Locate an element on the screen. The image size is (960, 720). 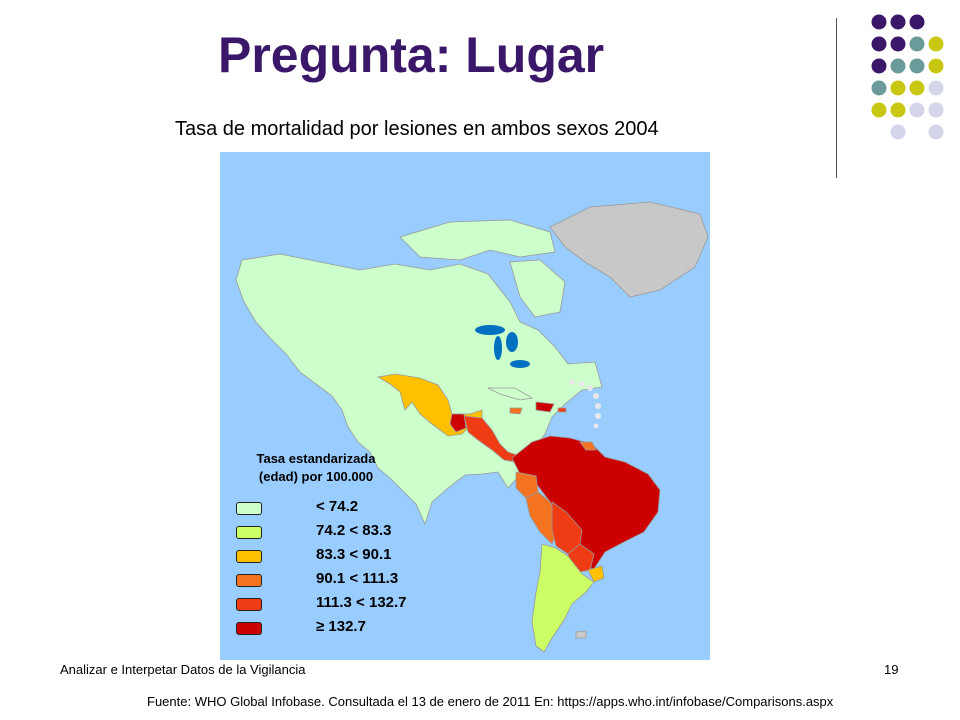
region-uruguay is located at coordinates (596, 574).